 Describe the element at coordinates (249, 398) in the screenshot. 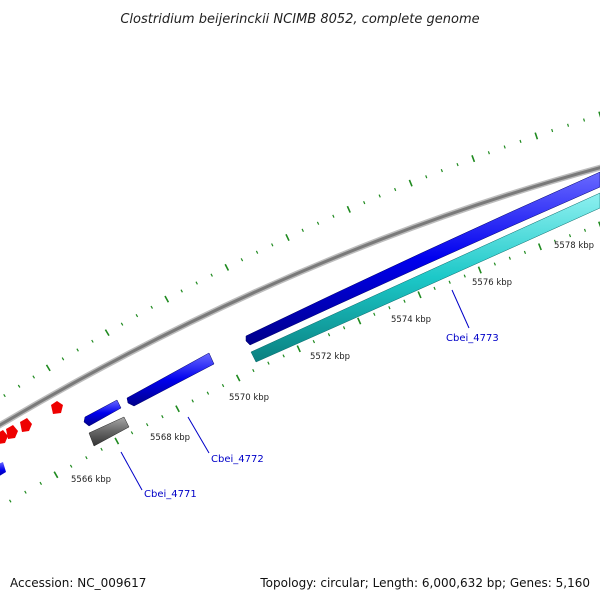

I see `kbp-label: 5570 kbp` at that location.